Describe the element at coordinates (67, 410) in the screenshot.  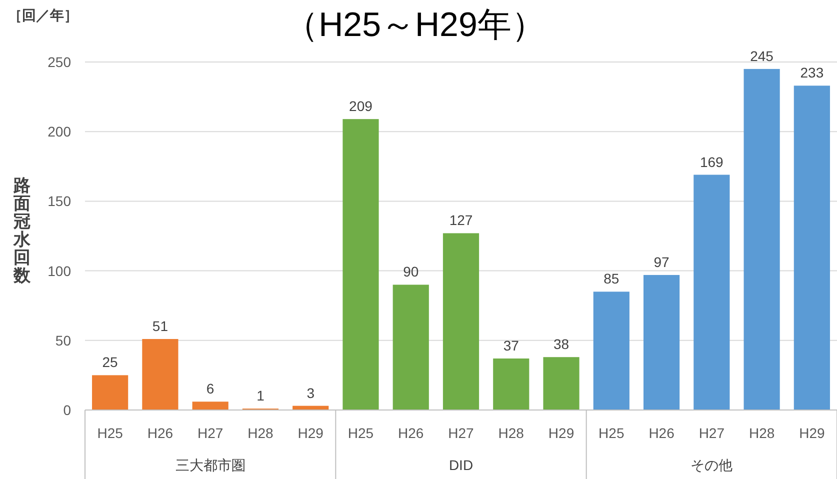
I see `y-tick-label: 0` at that location.